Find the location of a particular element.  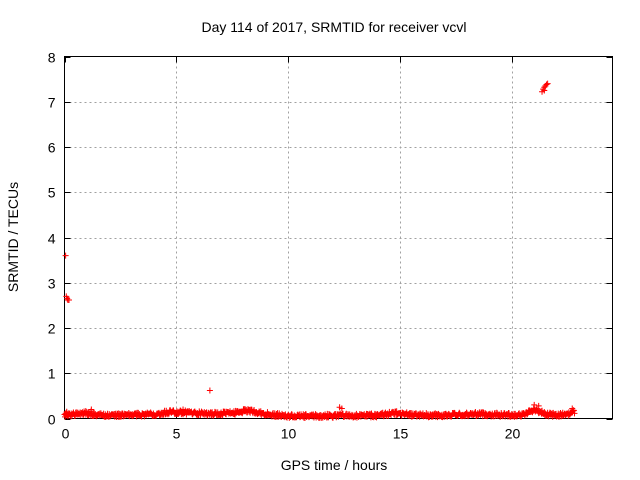

y-tick-label: 0 is located at coordinates (52, 420).